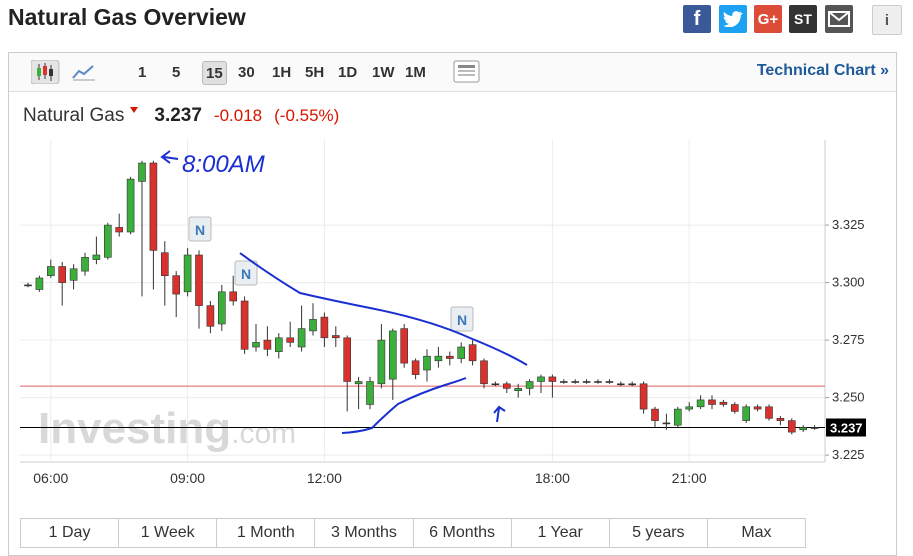  What do you see at coordinates (84, 72) in the screenshot?
I see `line-type-button` at bounding box center [84, 72].